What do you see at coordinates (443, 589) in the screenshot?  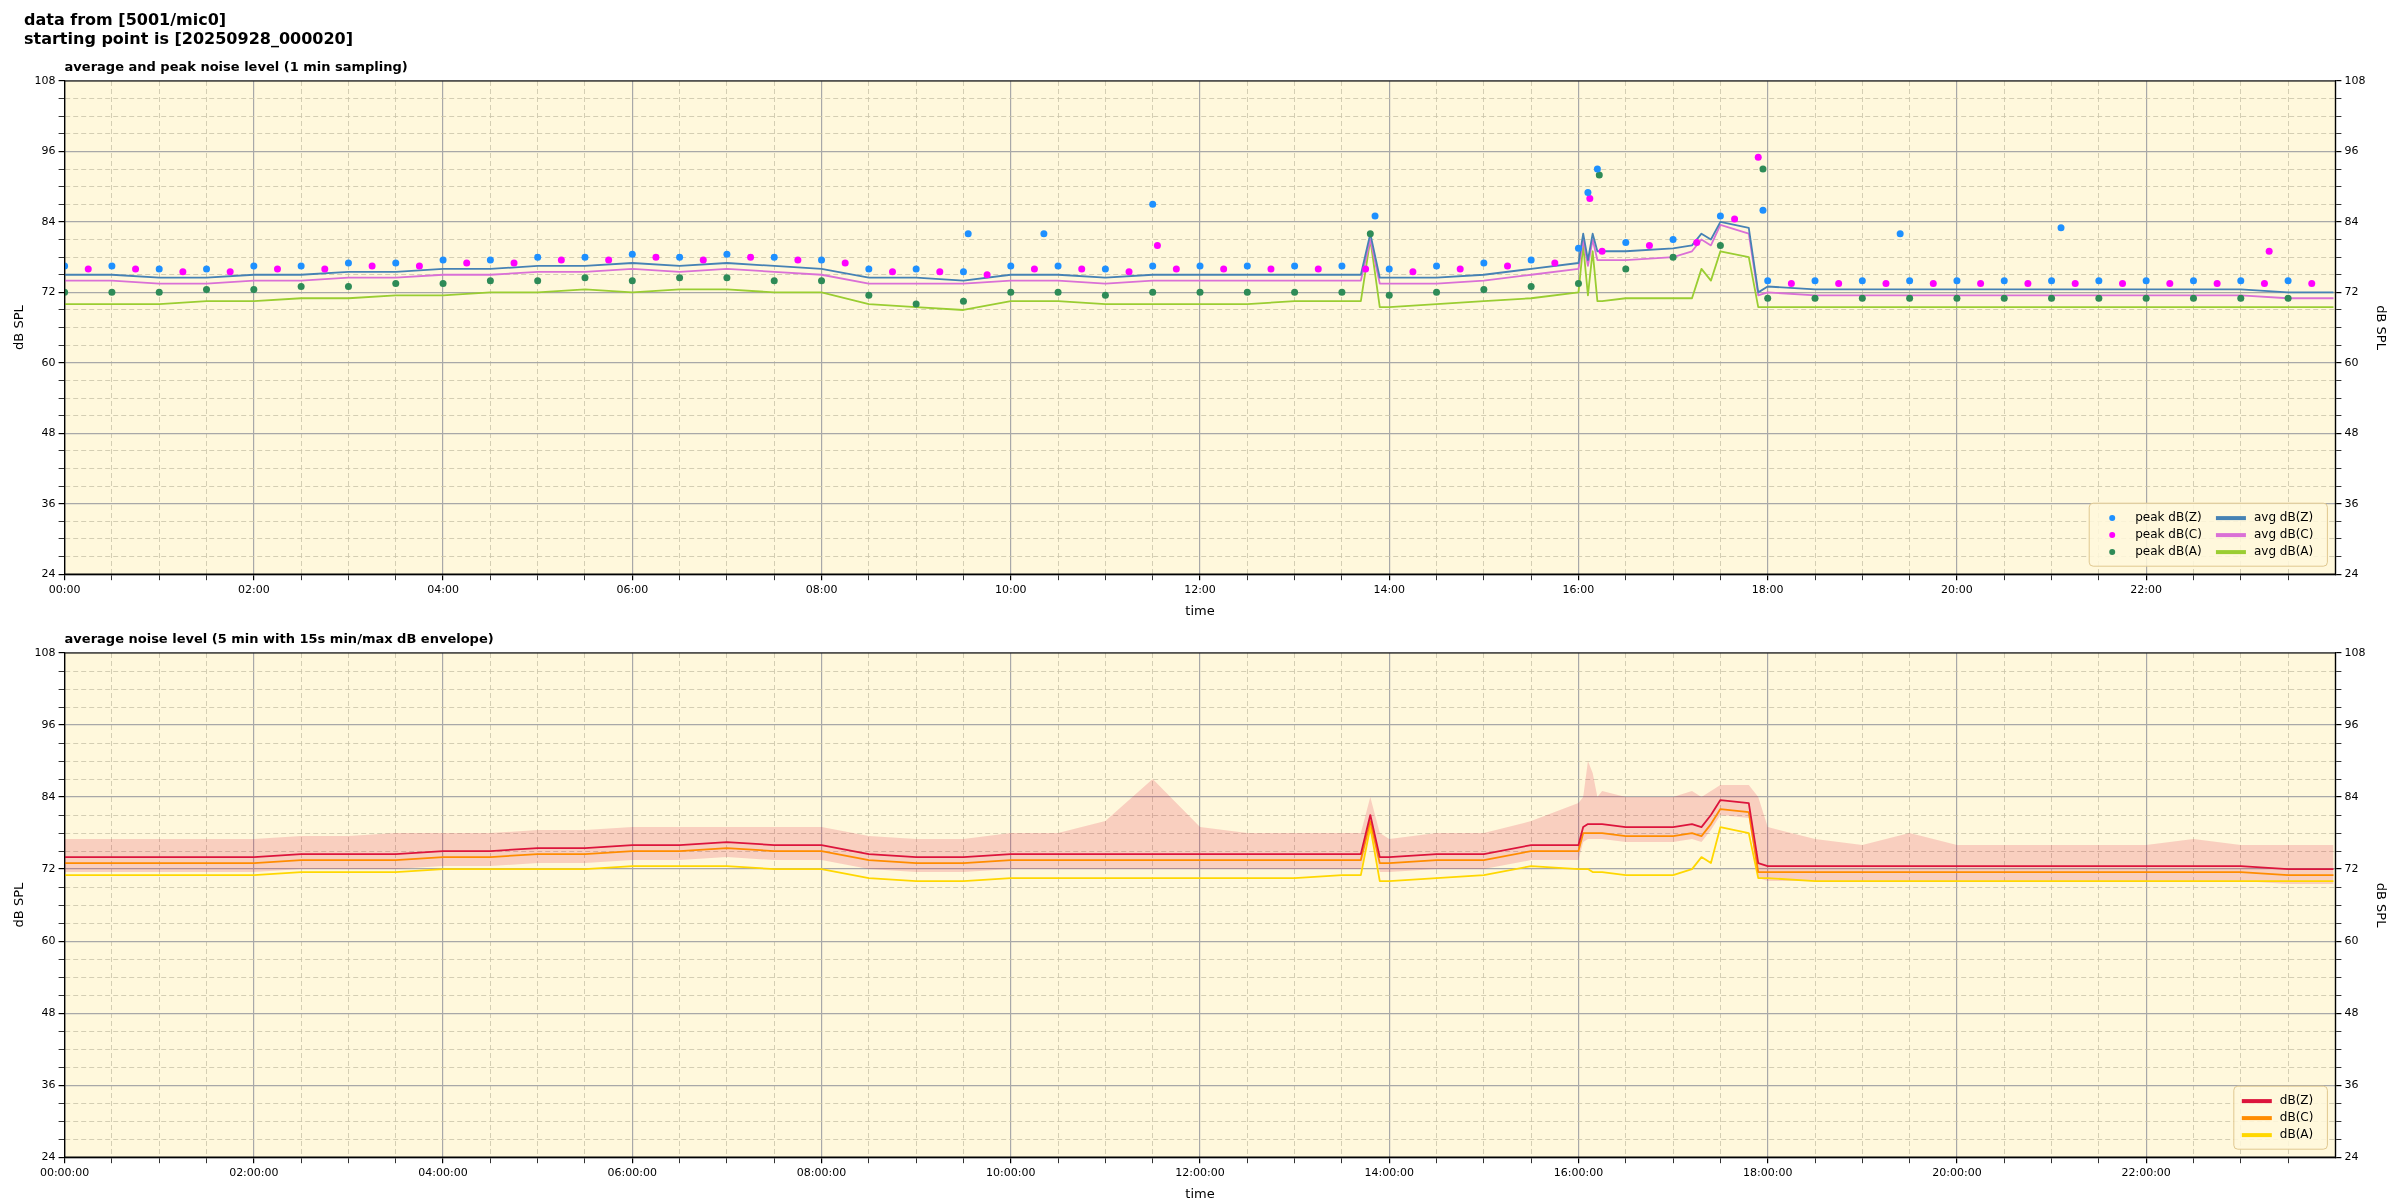 I see `x-tick-label: 04:00` at bounding box center [443, 589].